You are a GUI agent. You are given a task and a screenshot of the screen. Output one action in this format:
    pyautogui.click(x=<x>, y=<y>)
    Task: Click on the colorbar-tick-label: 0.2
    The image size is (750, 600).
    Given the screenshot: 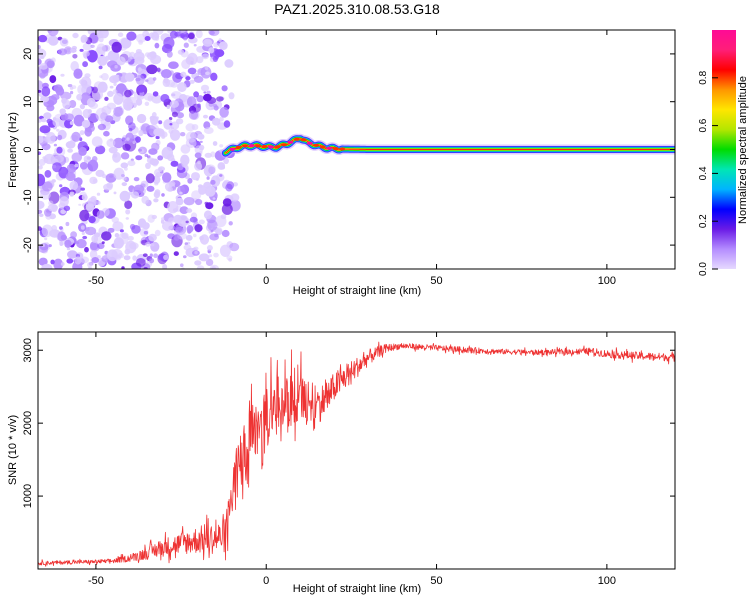 What is the action you would take?
    pyautogui.click(x=703, y=221)
    